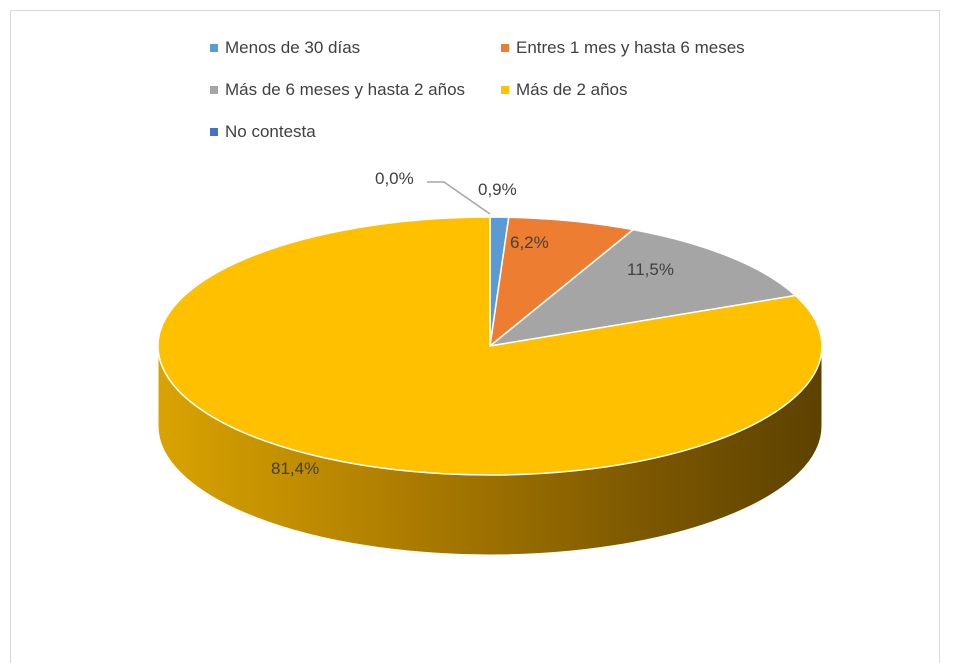 The width and height of the screenshot is (956, 663). What do you see at coordinates (497, 189) in the screenshot?
I see `data-label-0: 0,9%` at bounding box center [497, 189].